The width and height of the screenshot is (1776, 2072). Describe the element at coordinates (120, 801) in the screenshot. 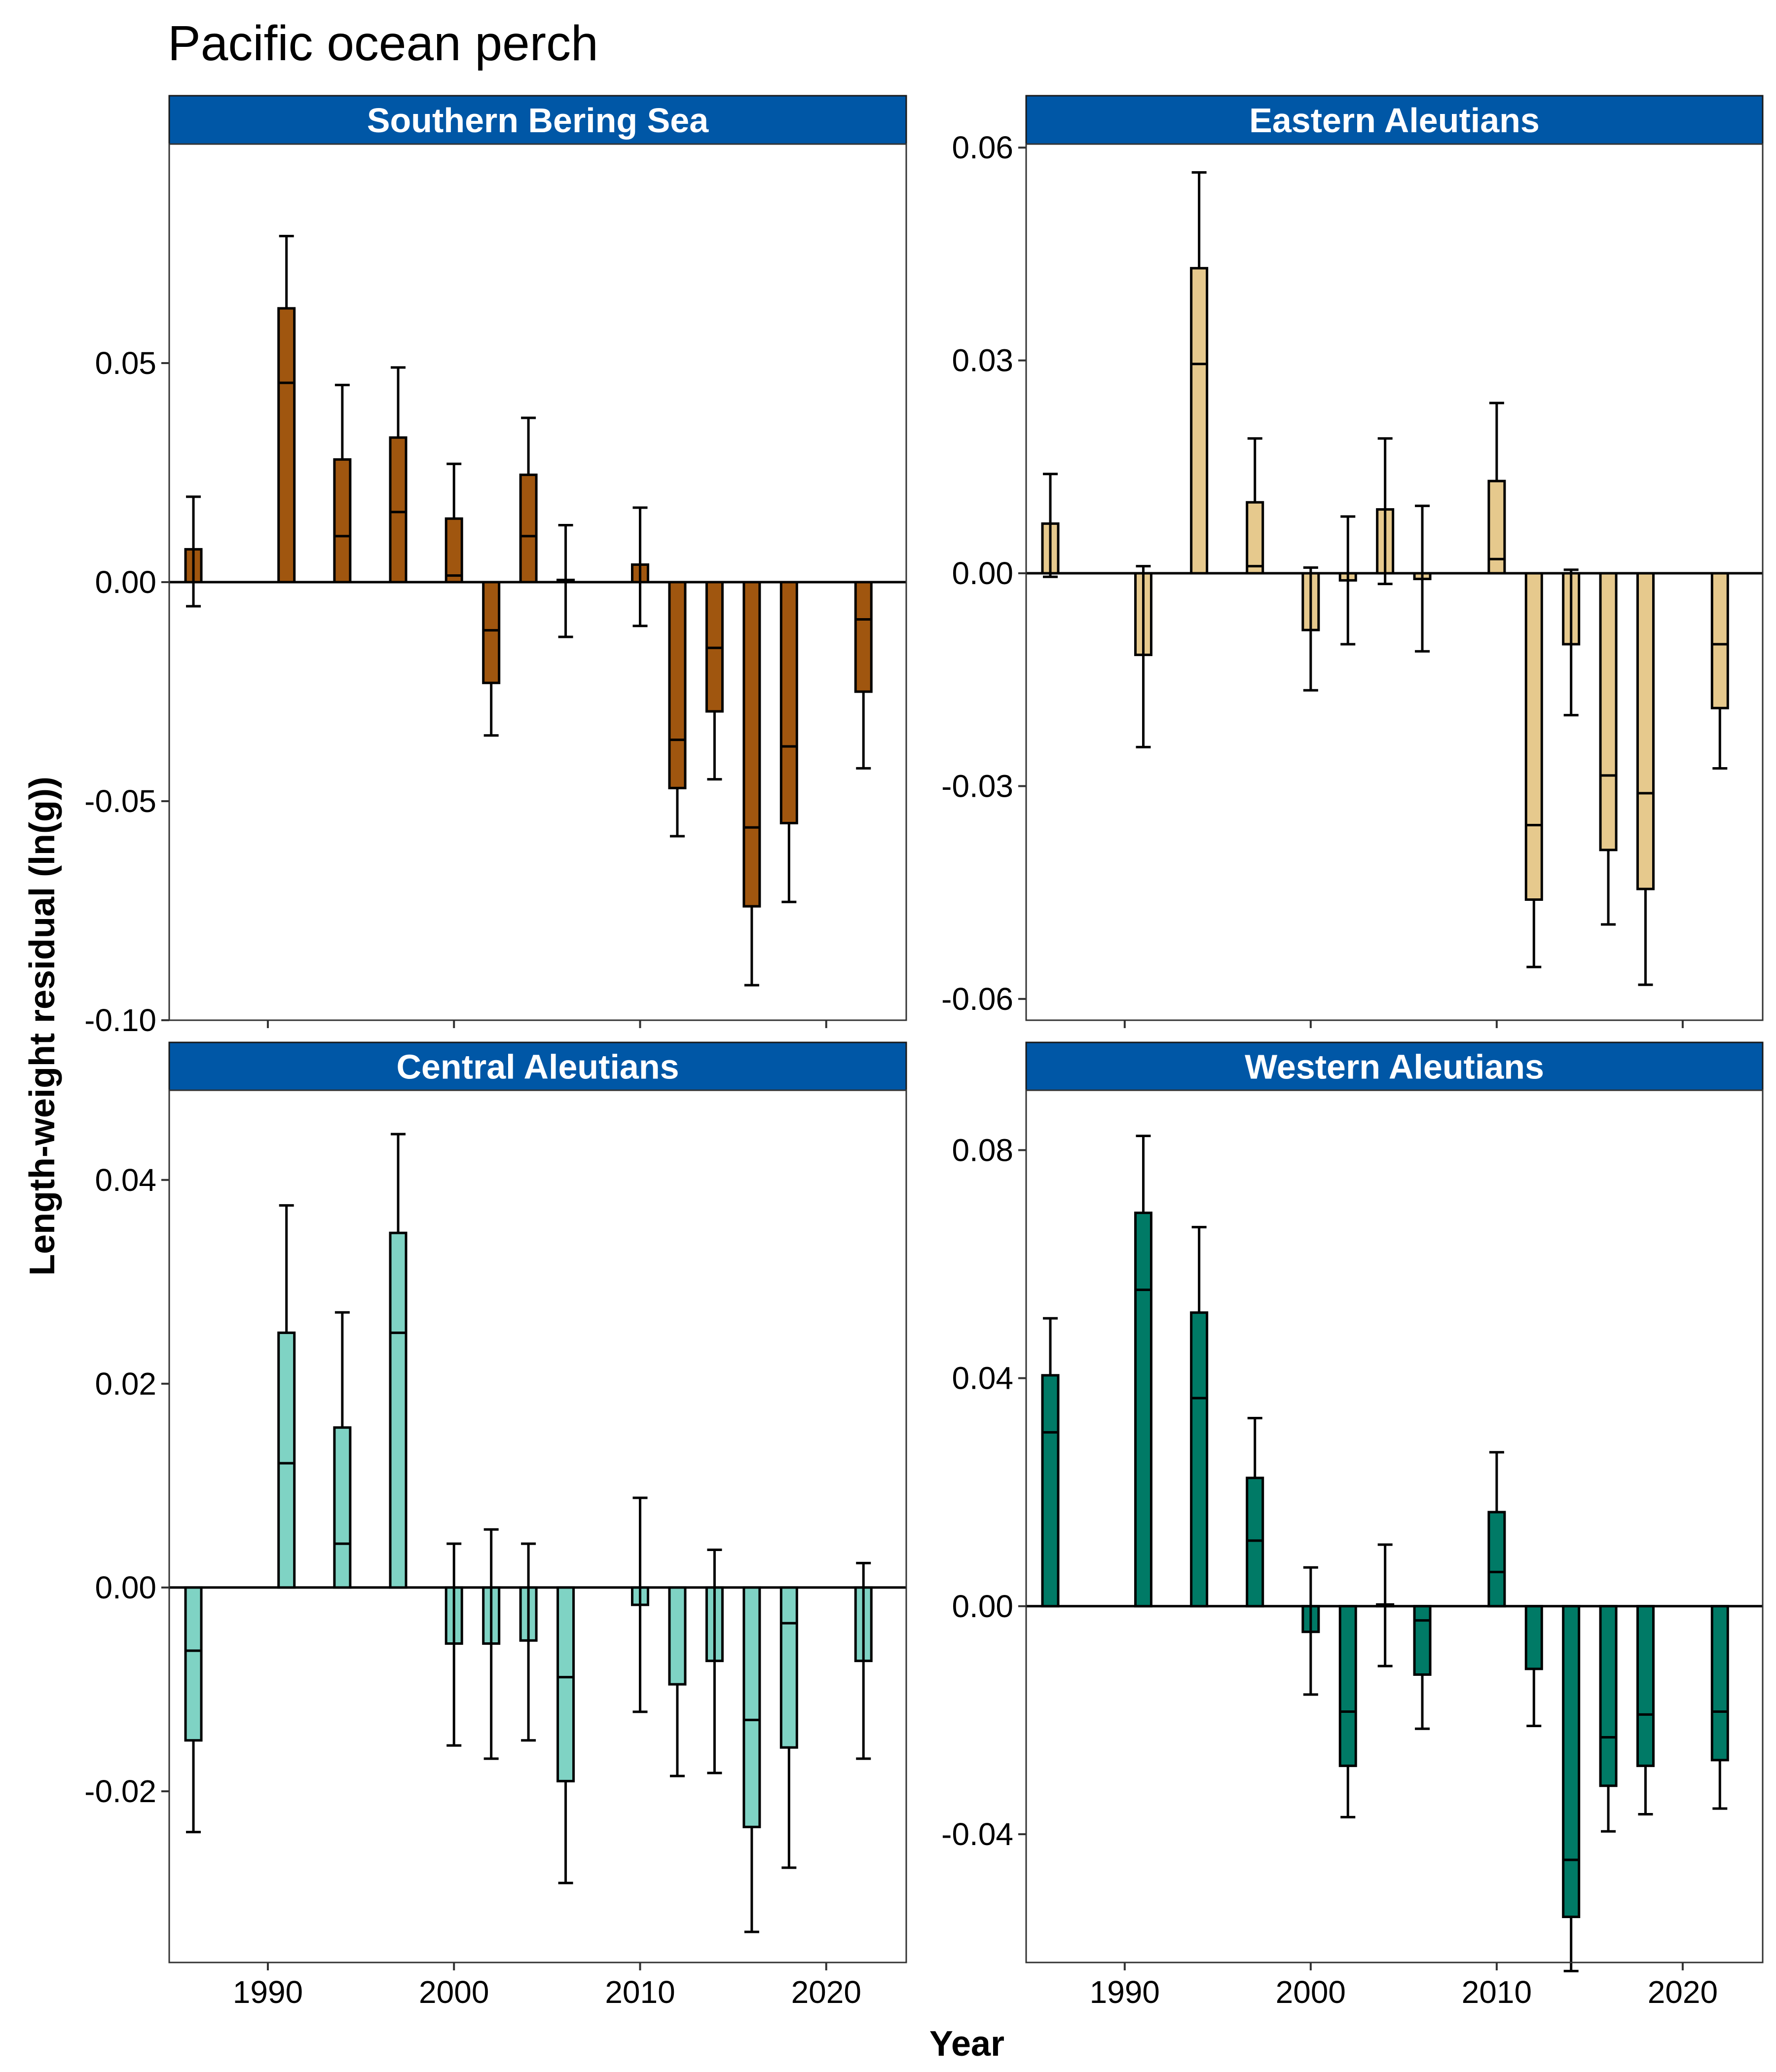

I see `y-tick-label: -0.05` at that location.